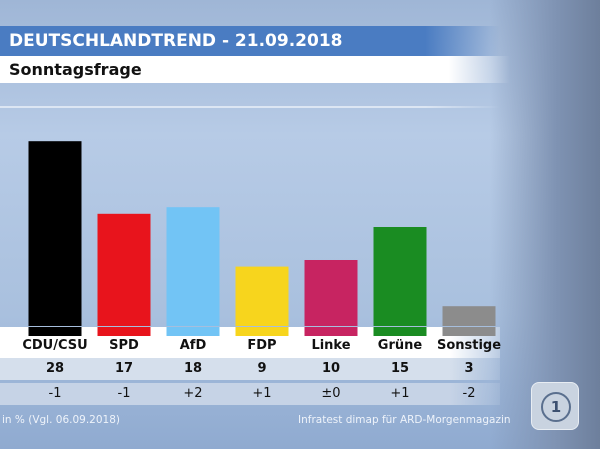 Image resolution: width=600 pixels, height=449 pixels. What do you see at coordinates (262, 345) in the screenshot?
I see `category-label: FDP` at bounding box center [262, 345].